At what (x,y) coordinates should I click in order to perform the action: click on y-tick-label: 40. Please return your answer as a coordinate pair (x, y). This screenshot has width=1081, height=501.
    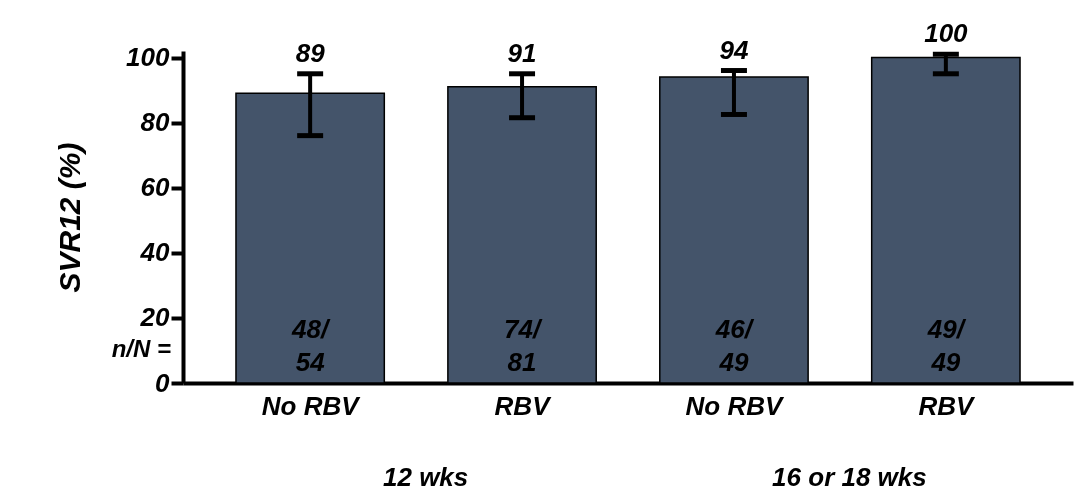
    Looking at the image, I should click on (155, 252).